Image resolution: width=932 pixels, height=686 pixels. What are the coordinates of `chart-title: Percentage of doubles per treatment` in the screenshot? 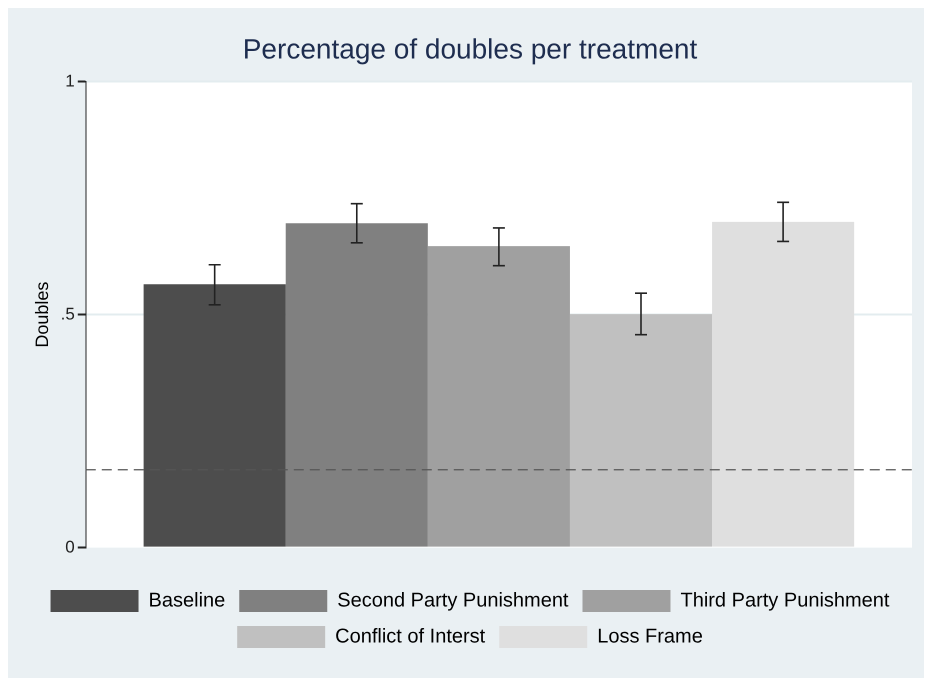 It's located at (470, 49).